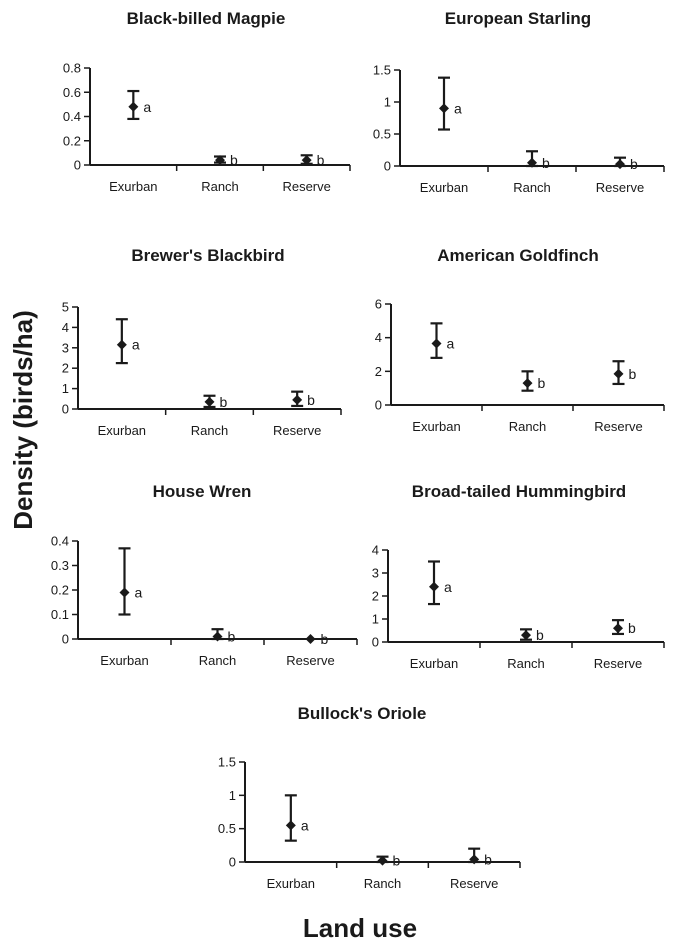 This screenshot has width=674, height=943. Describe the element at coordinates (518, 18) in the screenshot. I see `panel-title: European Starling` at that location.